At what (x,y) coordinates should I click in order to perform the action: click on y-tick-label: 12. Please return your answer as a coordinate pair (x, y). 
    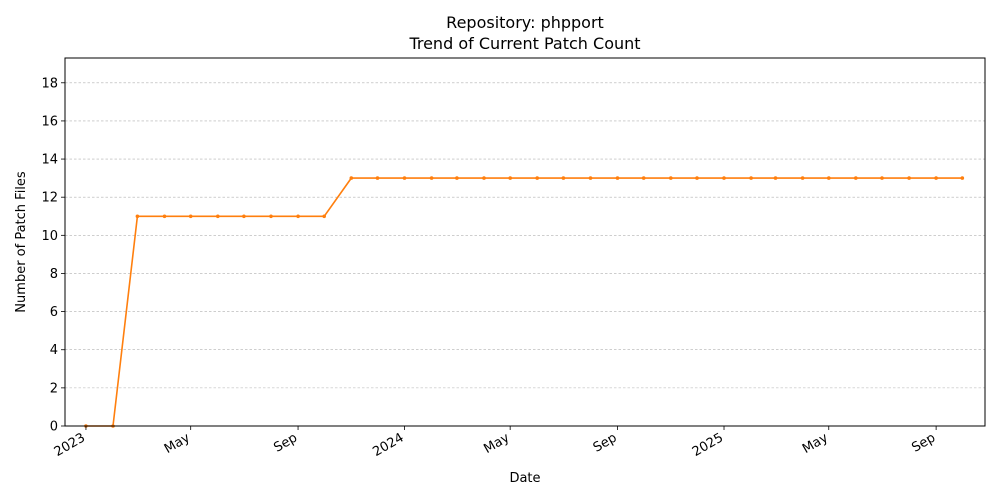
    Looking at the image, I should click on (49, 198).